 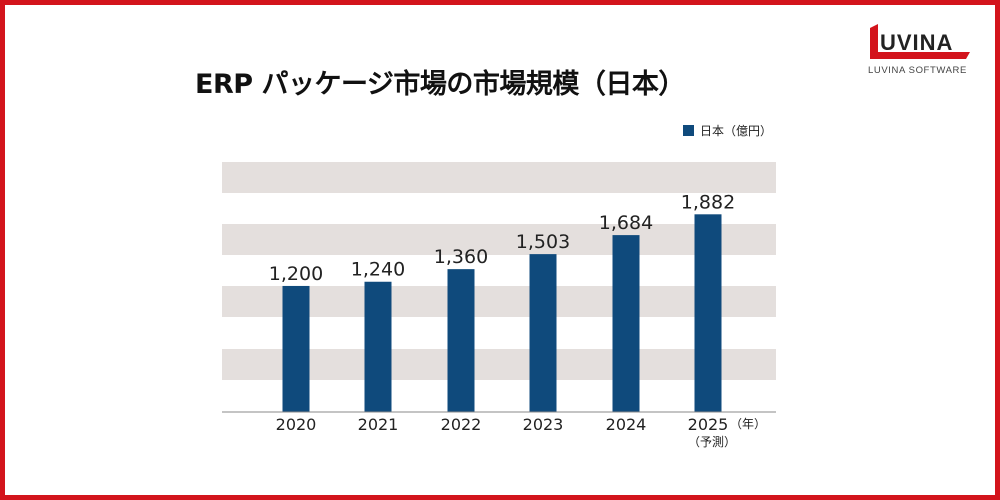 What do you see at coordinates (543, 242) in the screenshot?
I see `data-label: 1,503` at bounding box center [543, 242].